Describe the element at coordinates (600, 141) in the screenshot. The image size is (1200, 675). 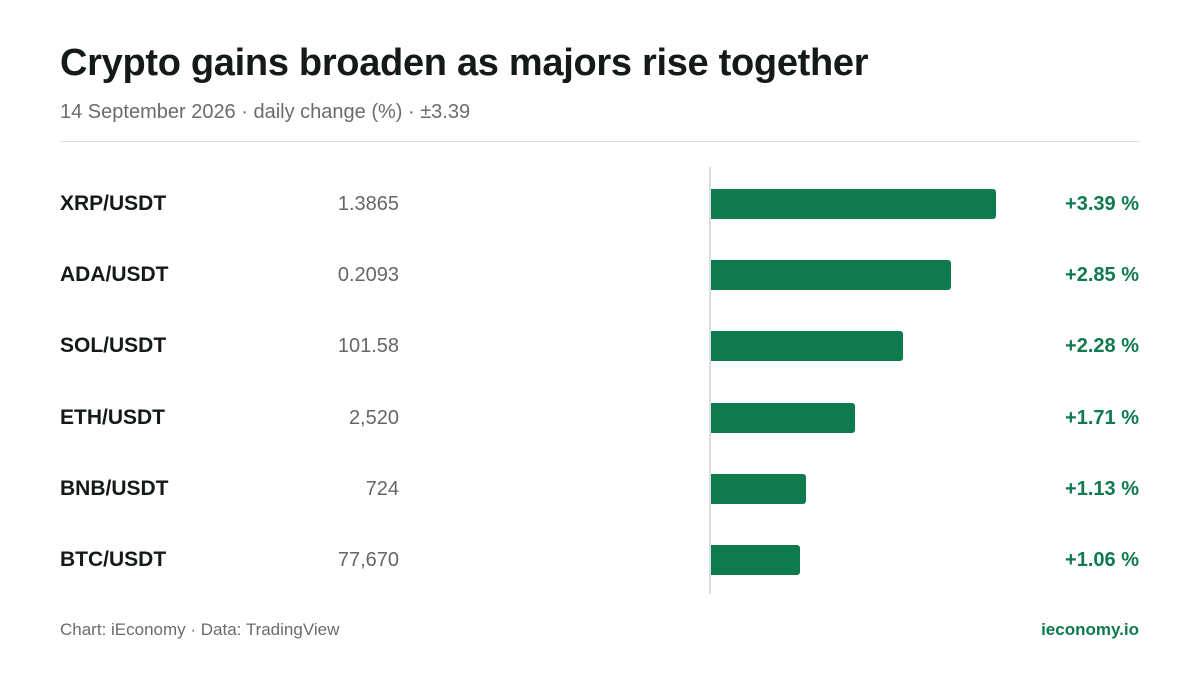
I see `header-divider` at that location.